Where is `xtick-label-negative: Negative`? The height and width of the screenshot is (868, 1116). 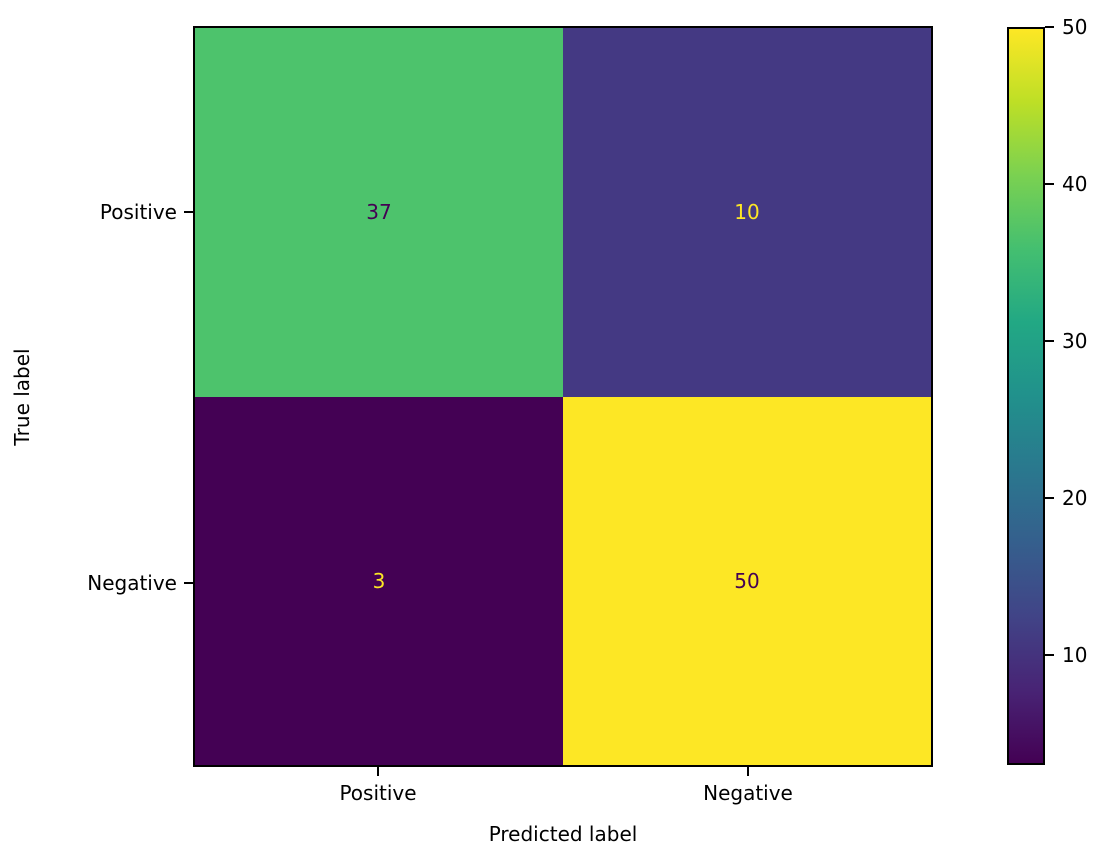 xtick-label-negative: Negative is located at coordinates (748, 793).